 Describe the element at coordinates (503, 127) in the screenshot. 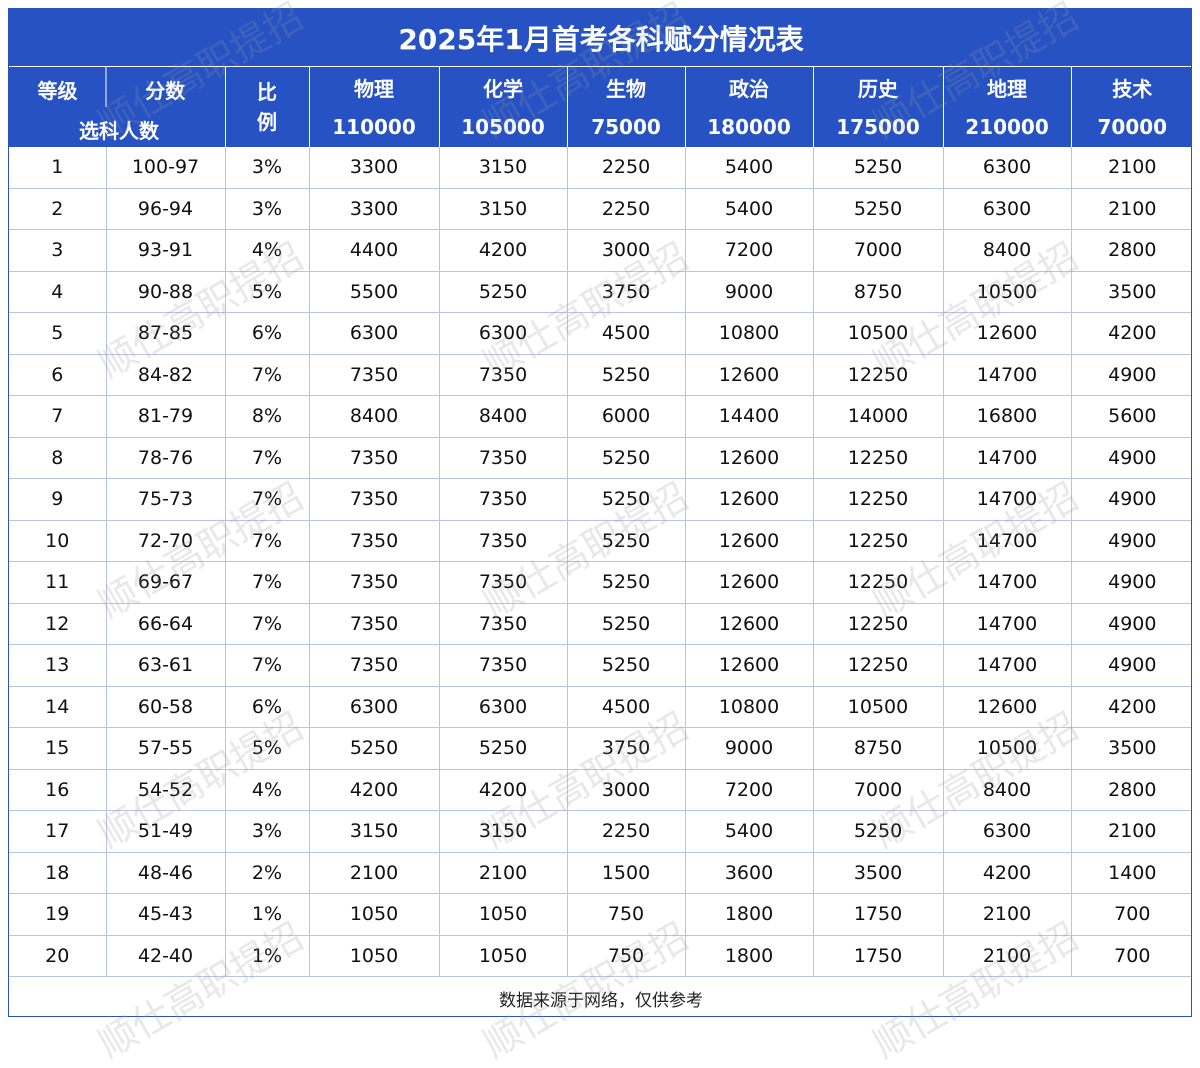

I see `count-chemistry: 105000` at that location.